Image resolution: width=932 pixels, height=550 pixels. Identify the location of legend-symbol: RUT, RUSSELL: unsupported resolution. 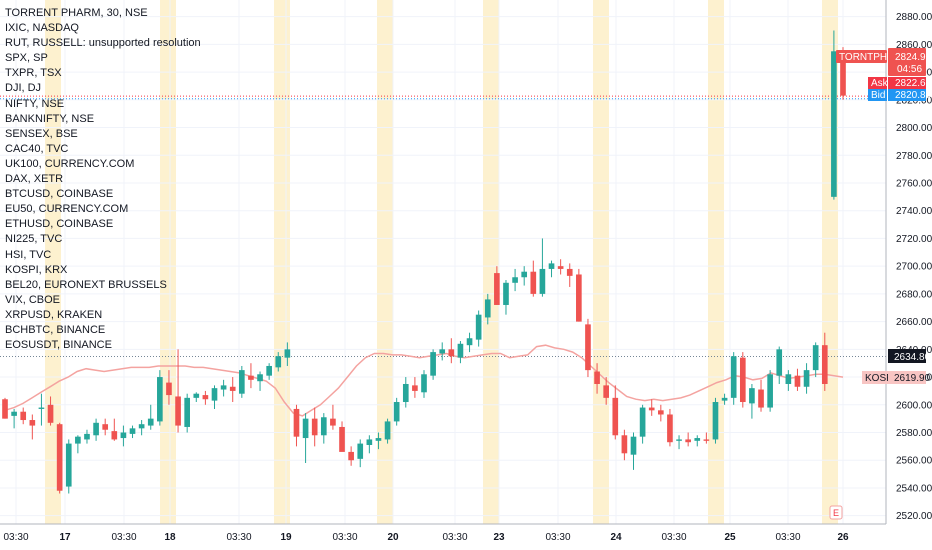
(103, 43).